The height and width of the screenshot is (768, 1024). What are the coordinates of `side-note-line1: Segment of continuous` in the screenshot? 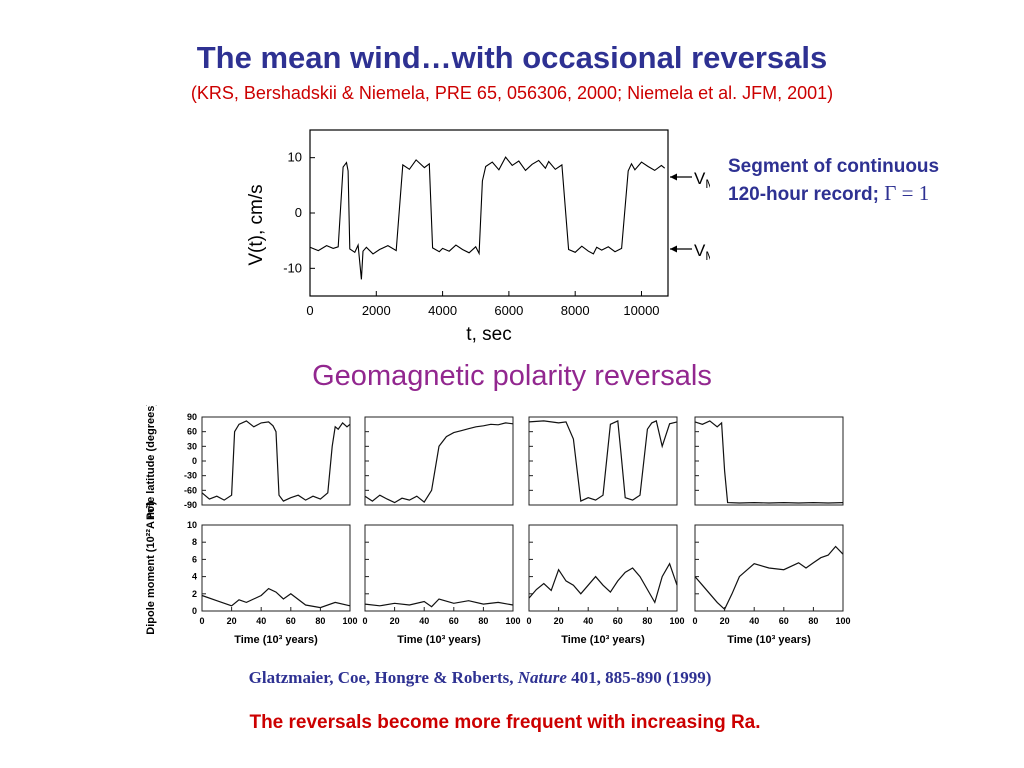 It's located at (834, 166).